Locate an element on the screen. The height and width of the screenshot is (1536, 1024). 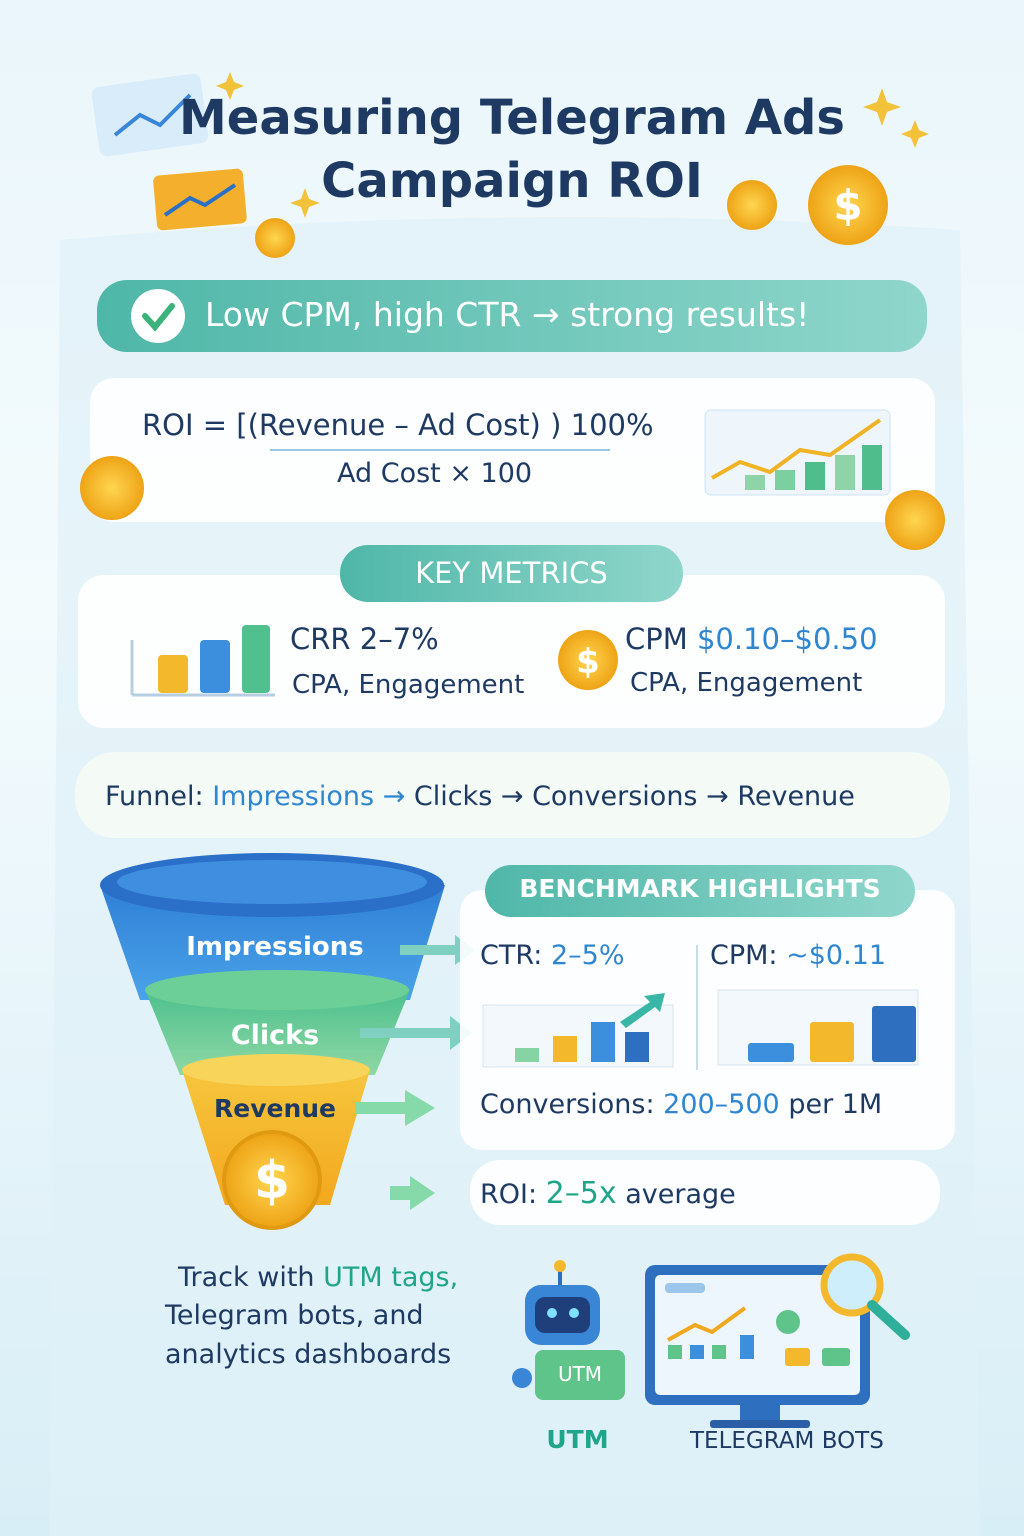
chart-icon is located at coordinates (150, 115).